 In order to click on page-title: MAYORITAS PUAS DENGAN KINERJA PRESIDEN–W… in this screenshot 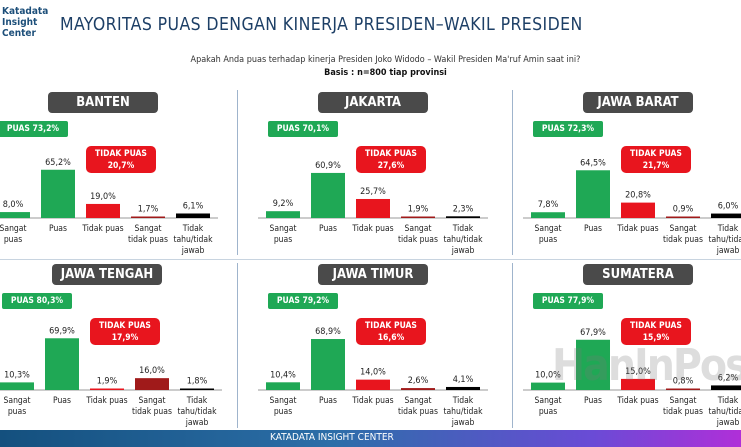, I will do `click(321, 25)`.